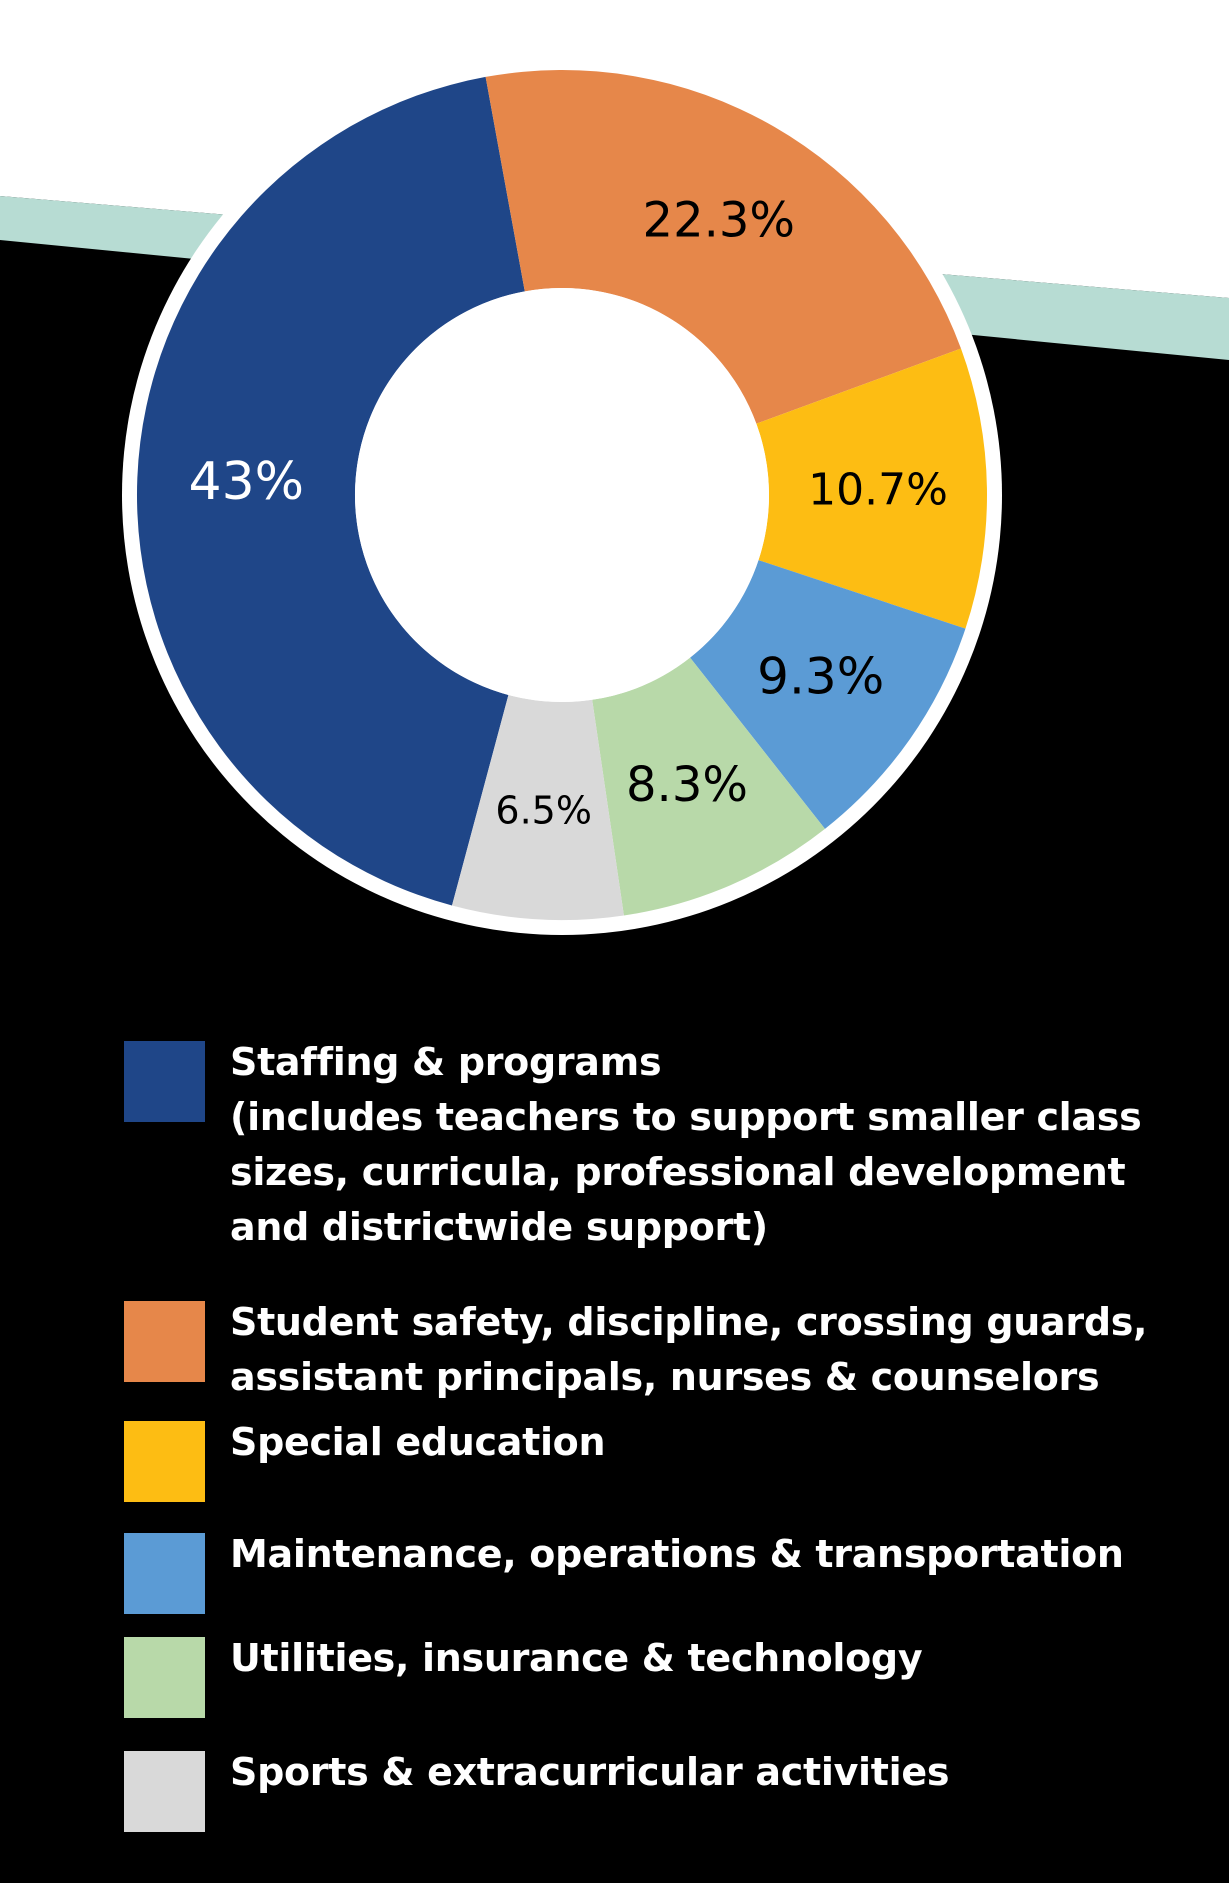 The image size is (1229, 1883). Describe the element at coordinates (576, 1658) in the screenshot. I see `legend-label-line: Utilities, insurance & technology` at that location.